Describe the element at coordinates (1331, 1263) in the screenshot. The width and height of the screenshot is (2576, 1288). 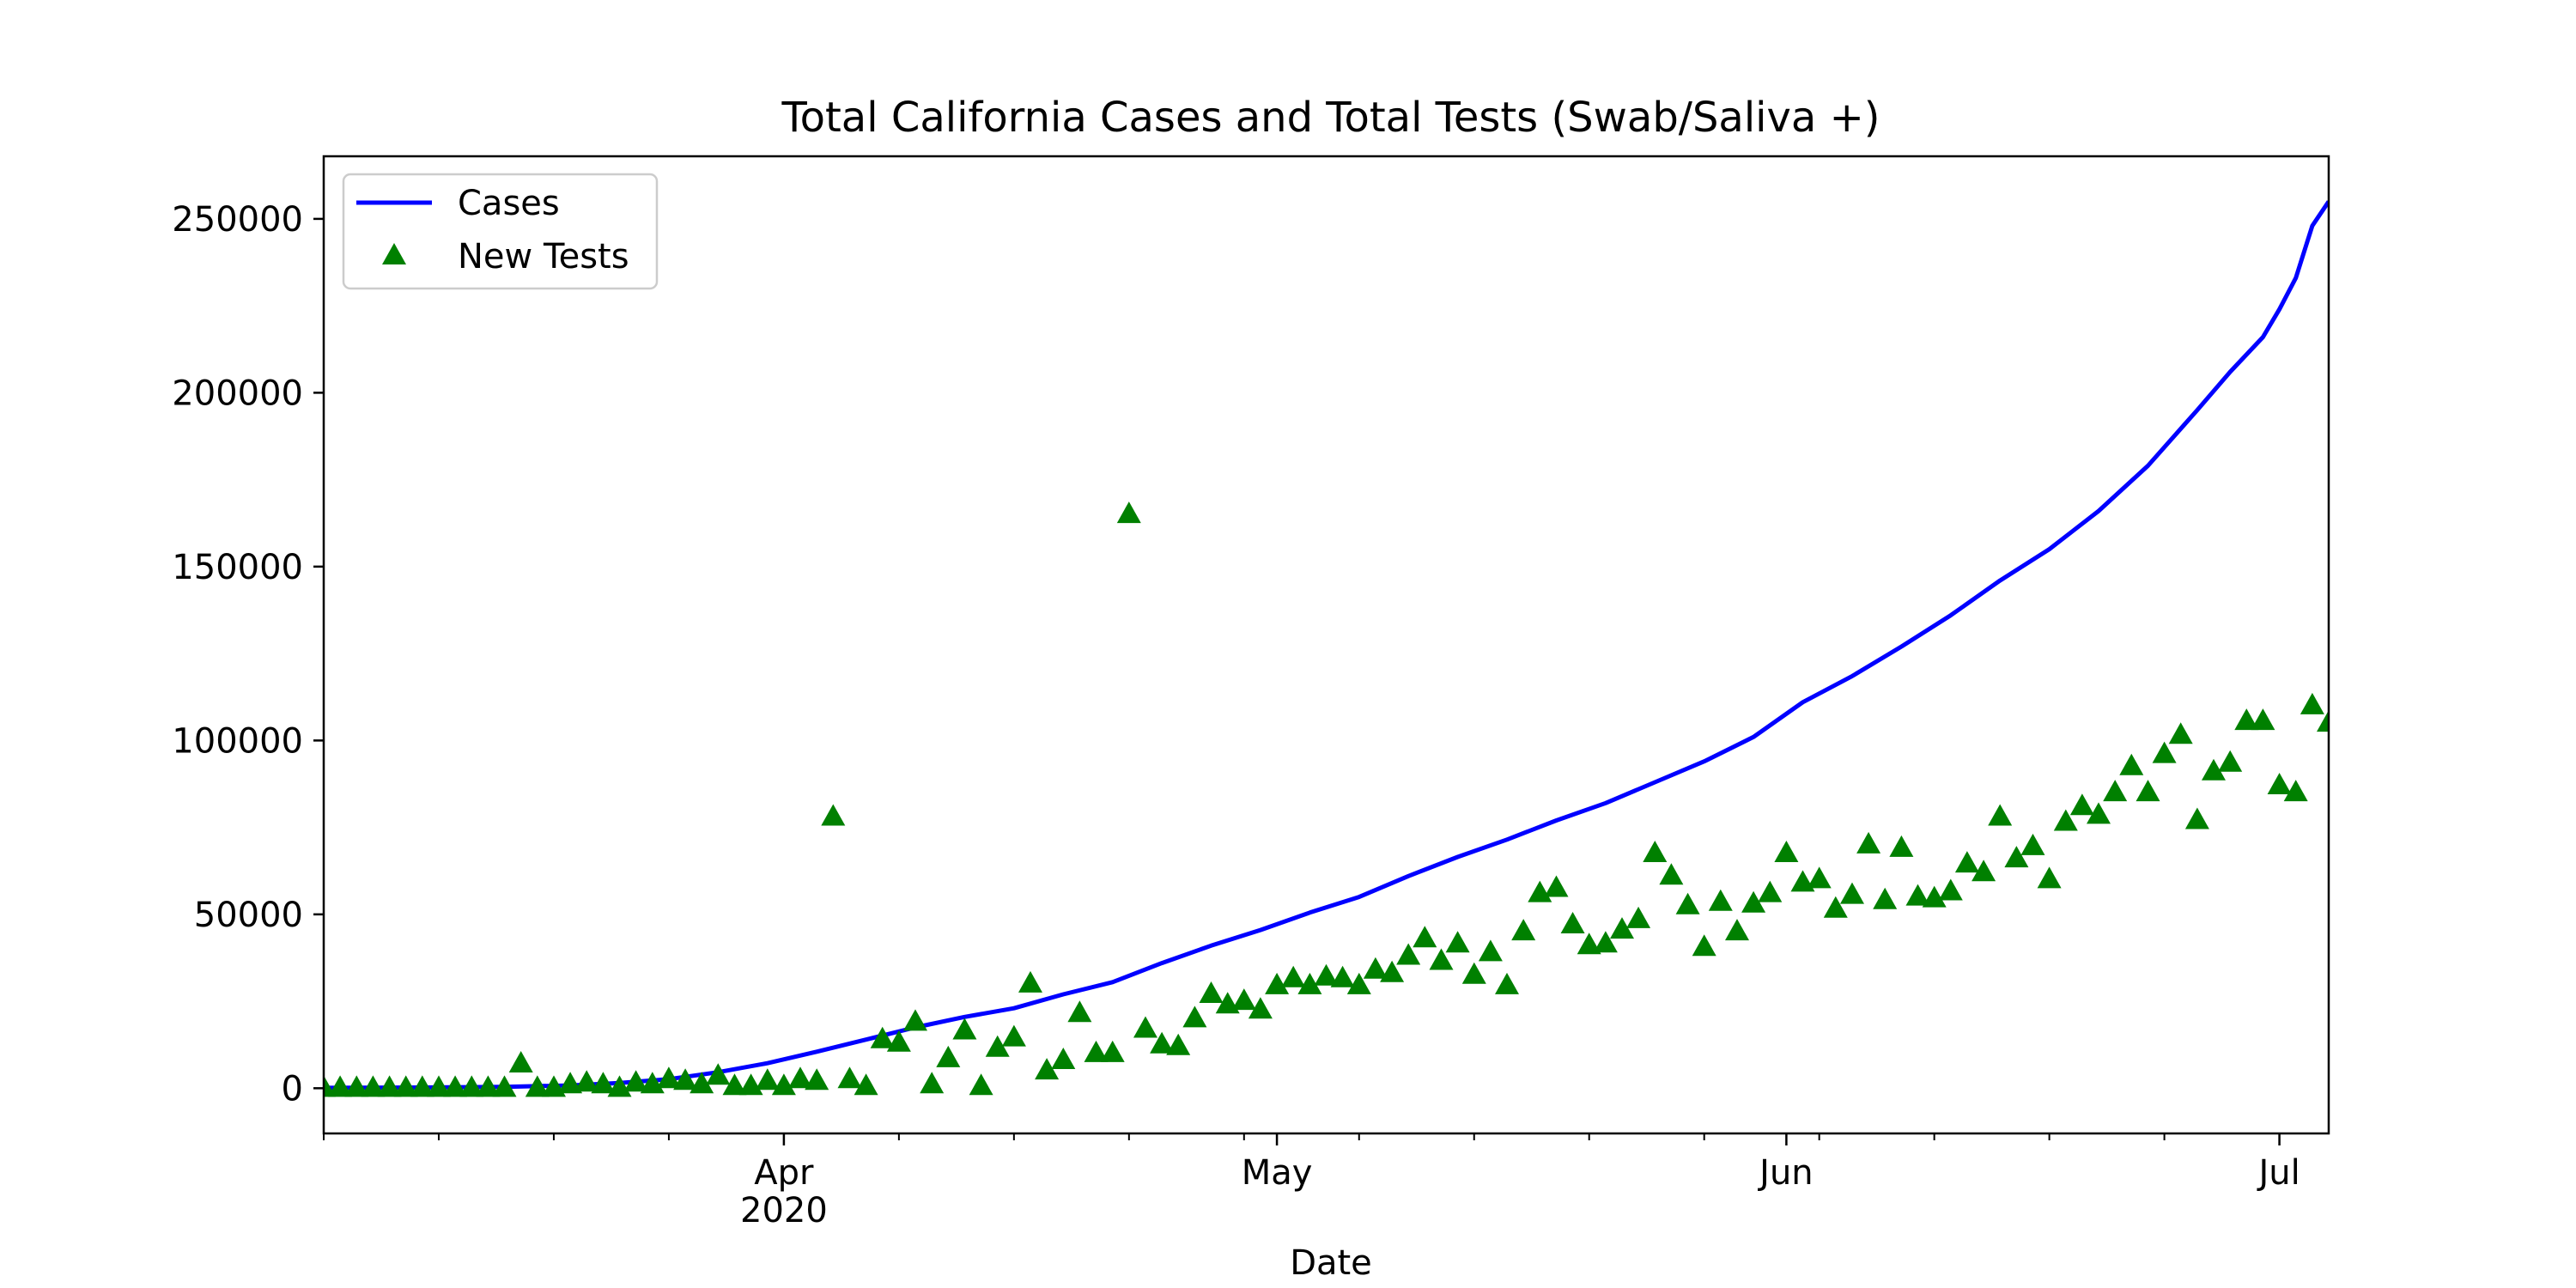
I see `x-axis-label: Date` at that location.